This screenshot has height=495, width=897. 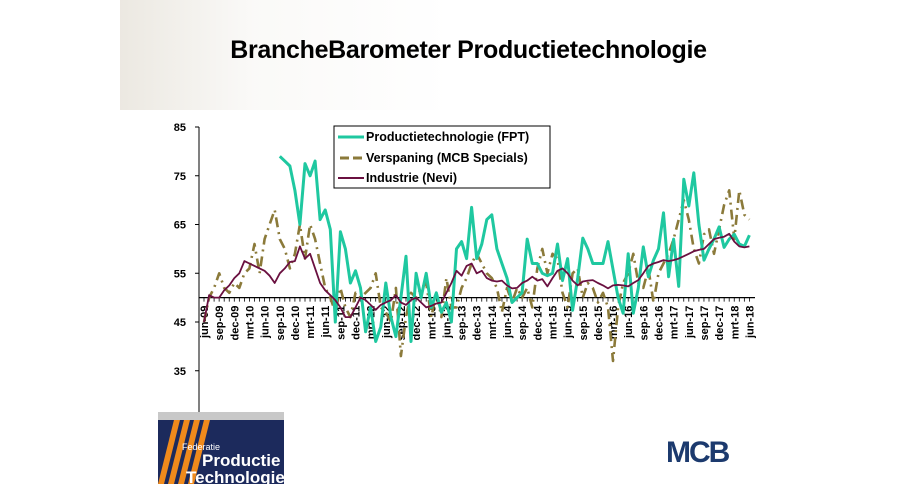 What do you see at coordinates (468, 50) in the screenshot?
I see `page-title: BrancheBarometer Productietechnologie` at bounding box center [468, 50].